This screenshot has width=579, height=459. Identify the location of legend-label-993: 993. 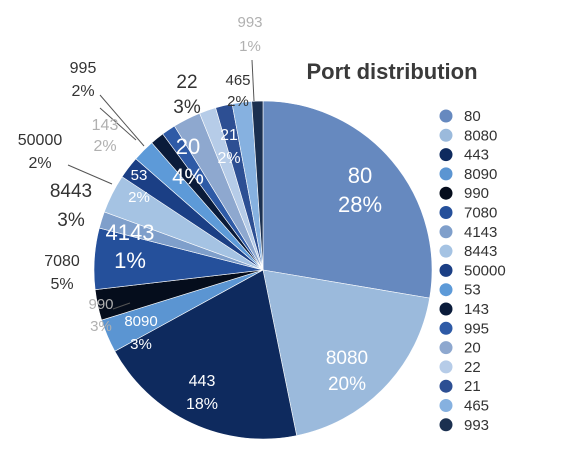
(476, 425).